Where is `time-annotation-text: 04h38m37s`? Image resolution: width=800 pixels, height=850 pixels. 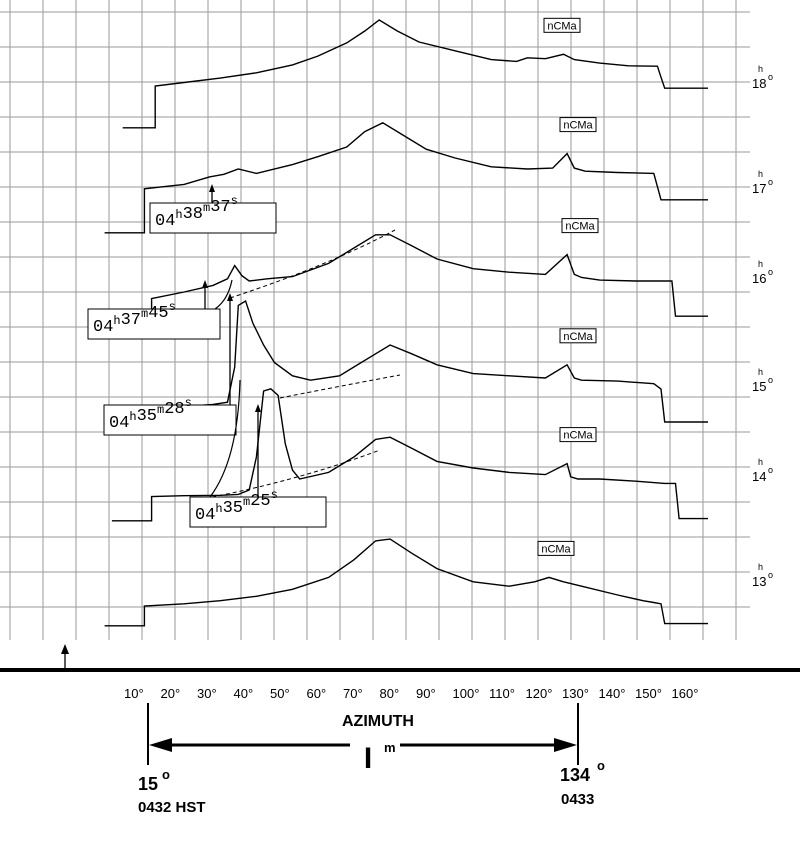 time-annotation-text: 04h38m37s is located at coordinates (196, 212).